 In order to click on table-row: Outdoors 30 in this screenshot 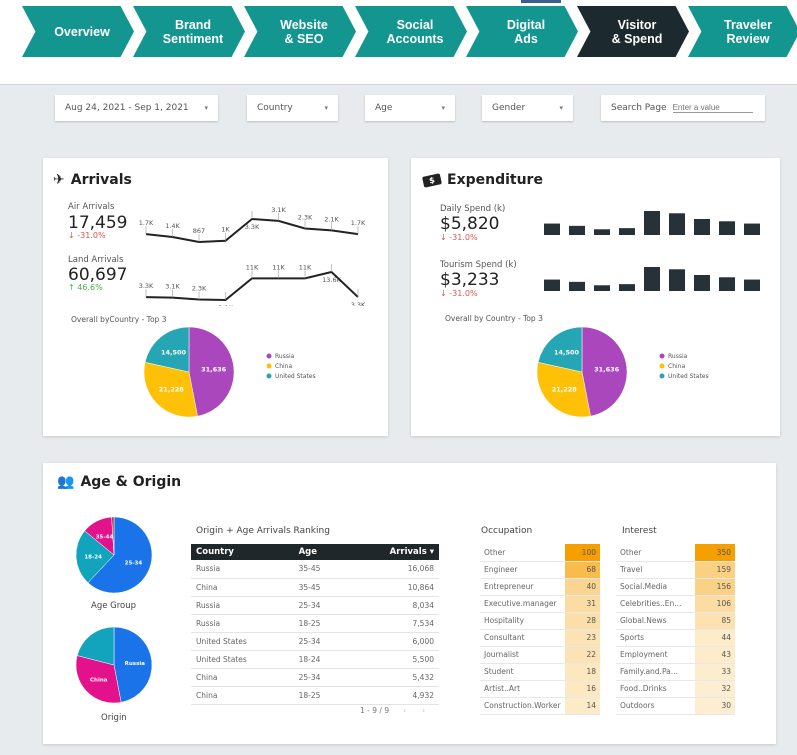, I will do `click(675, 706)`.